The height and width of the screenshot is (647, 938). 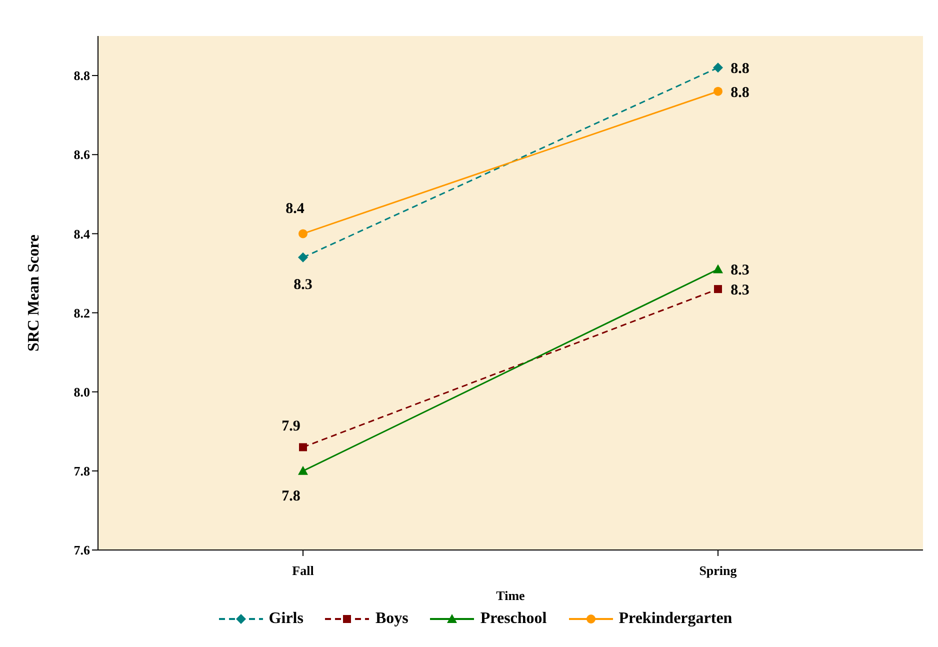 What do you see at coordinates (295, 209) in the screenshot?
I see `data-label: 8.4` at bounding box center [295, 209].